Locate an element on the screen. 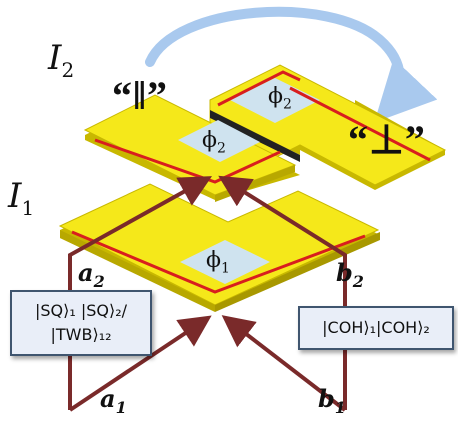 The image size is (458, 421). input-state-right-line1: |COH⟩₁|COH⟩₂ is located at coordinates (376, 327).